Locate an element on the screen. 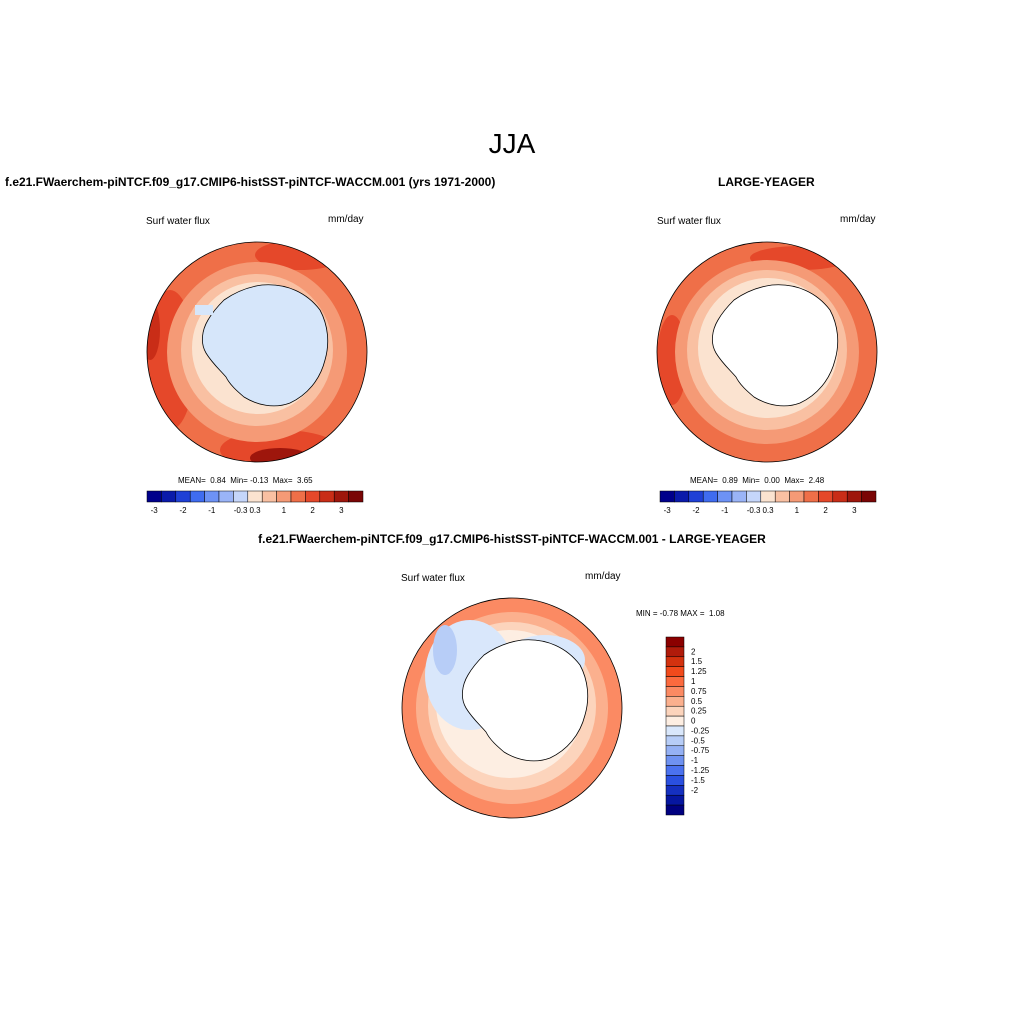  panel-1-colorbar-tick-label: -1 is located at coordinates (212, 510).